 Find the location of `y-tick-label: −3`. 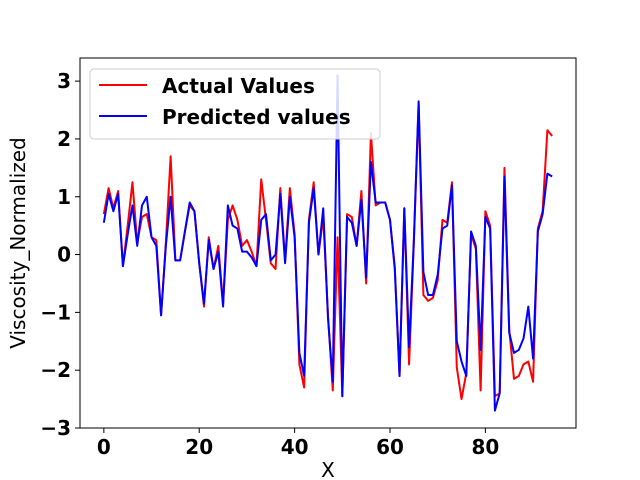

y-tick-label: −3 is located at coordinates (55, 428).